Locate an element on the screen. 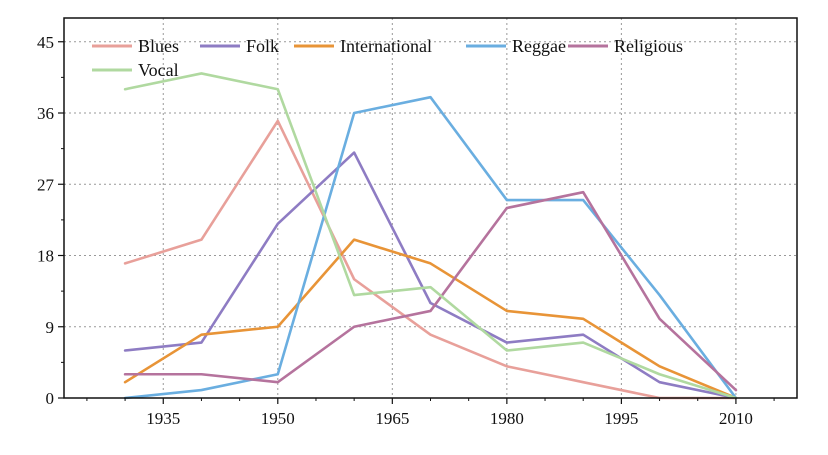 Image resolution: width=828 pixels, height=455 pixels. x-tick-label: 1980 is located at coordinates (507, 418).